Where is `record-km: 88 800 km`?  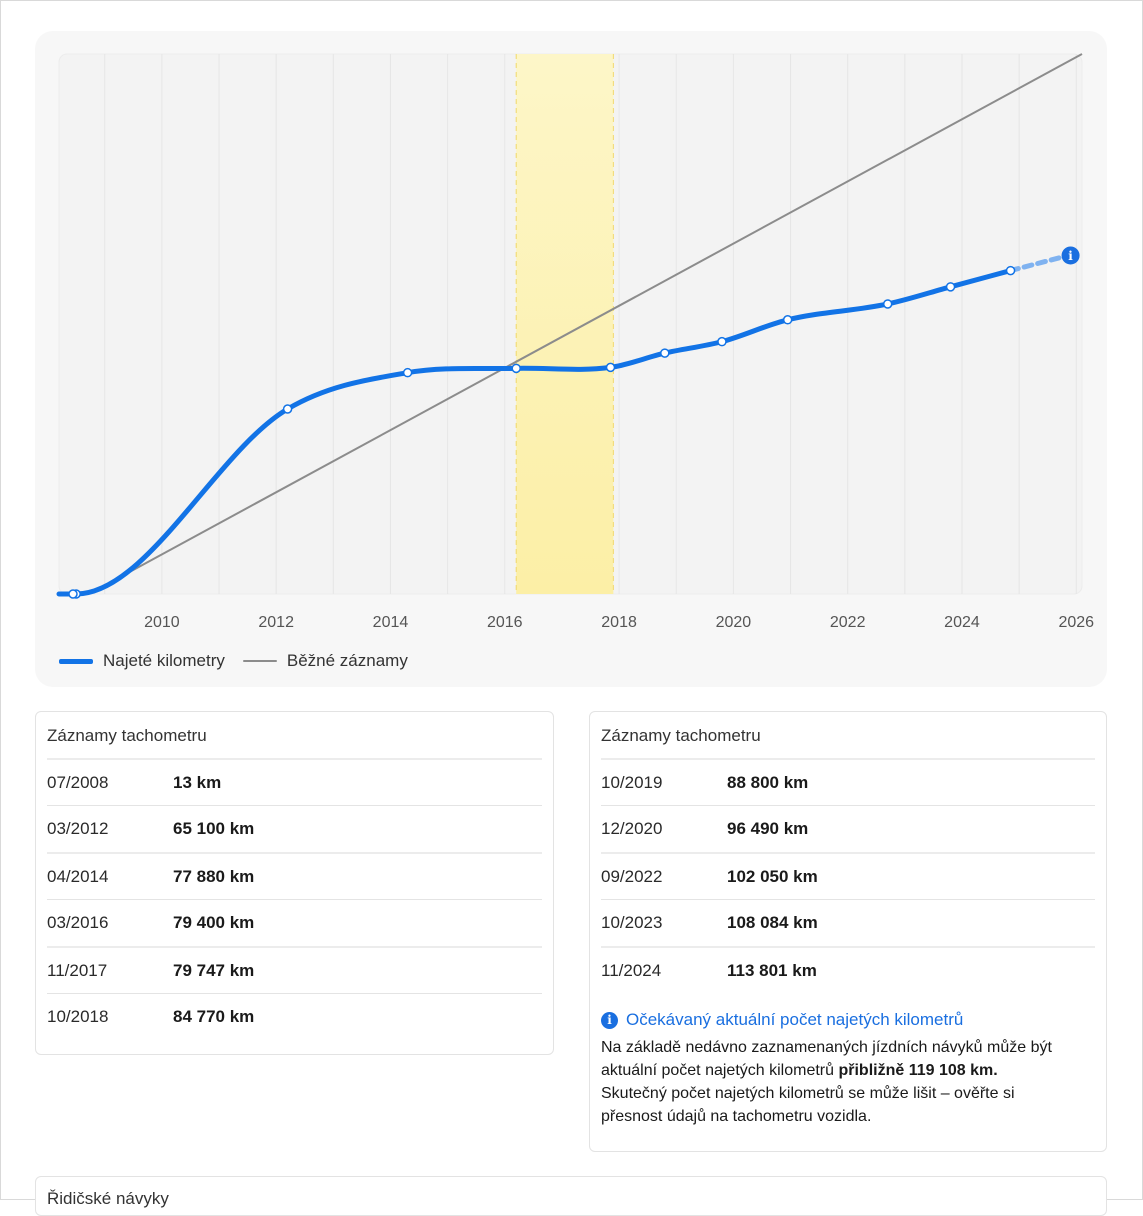
record-km: 88 800 km is located at coordinates (768, 782).